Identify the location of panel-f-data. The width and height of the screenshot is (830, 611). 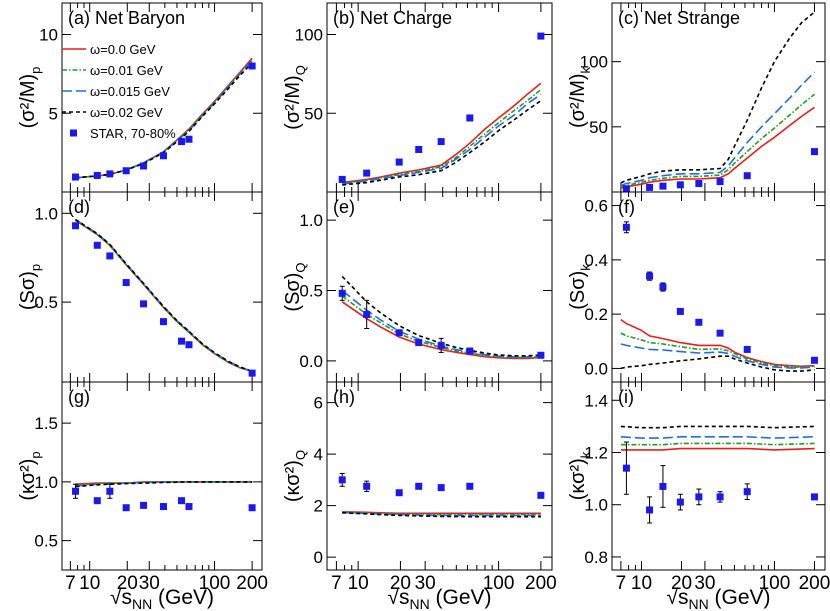
(719, 296).